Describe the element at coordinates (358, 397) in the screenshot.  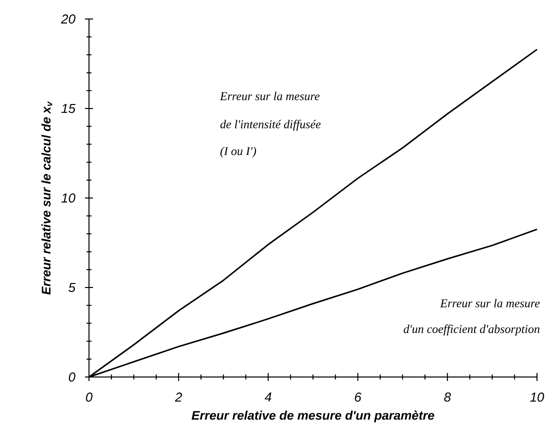
I see `x-tick-label: 6` at that location.